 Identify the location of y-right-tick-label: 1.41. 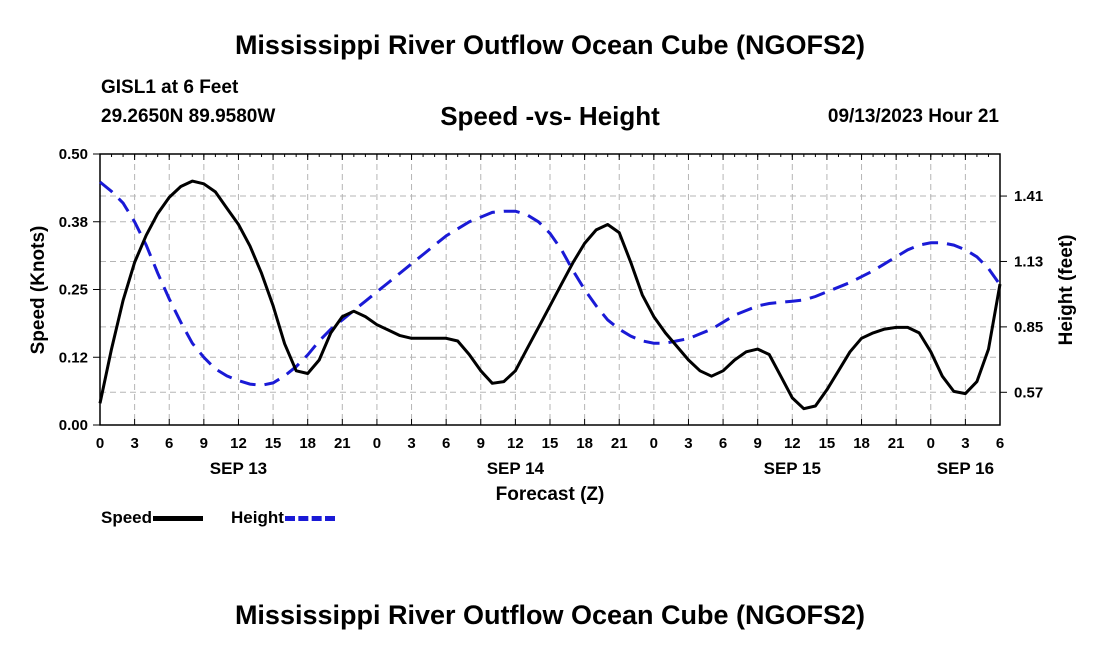
(1028, 196).